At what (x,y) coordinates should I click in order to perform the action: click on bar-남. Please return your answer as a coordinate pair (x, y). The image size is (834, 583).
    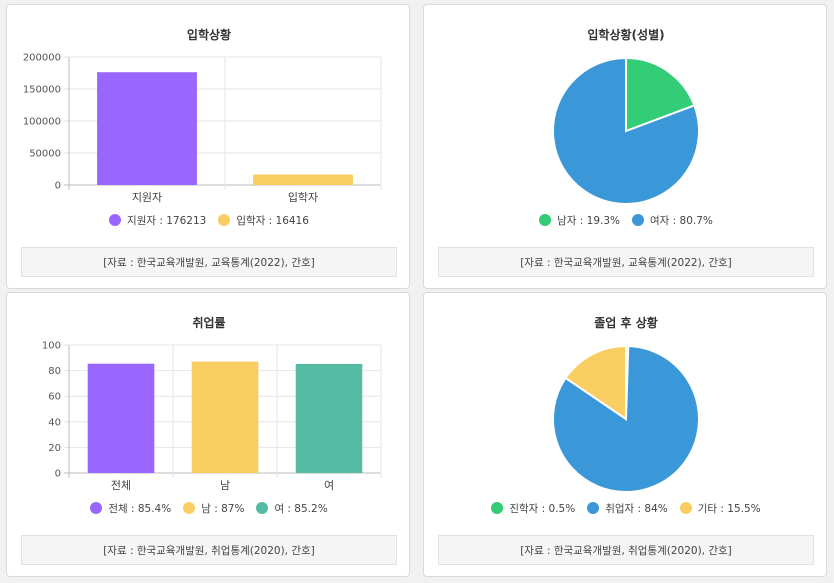
    Looking at the image, I should click on (225, 417).